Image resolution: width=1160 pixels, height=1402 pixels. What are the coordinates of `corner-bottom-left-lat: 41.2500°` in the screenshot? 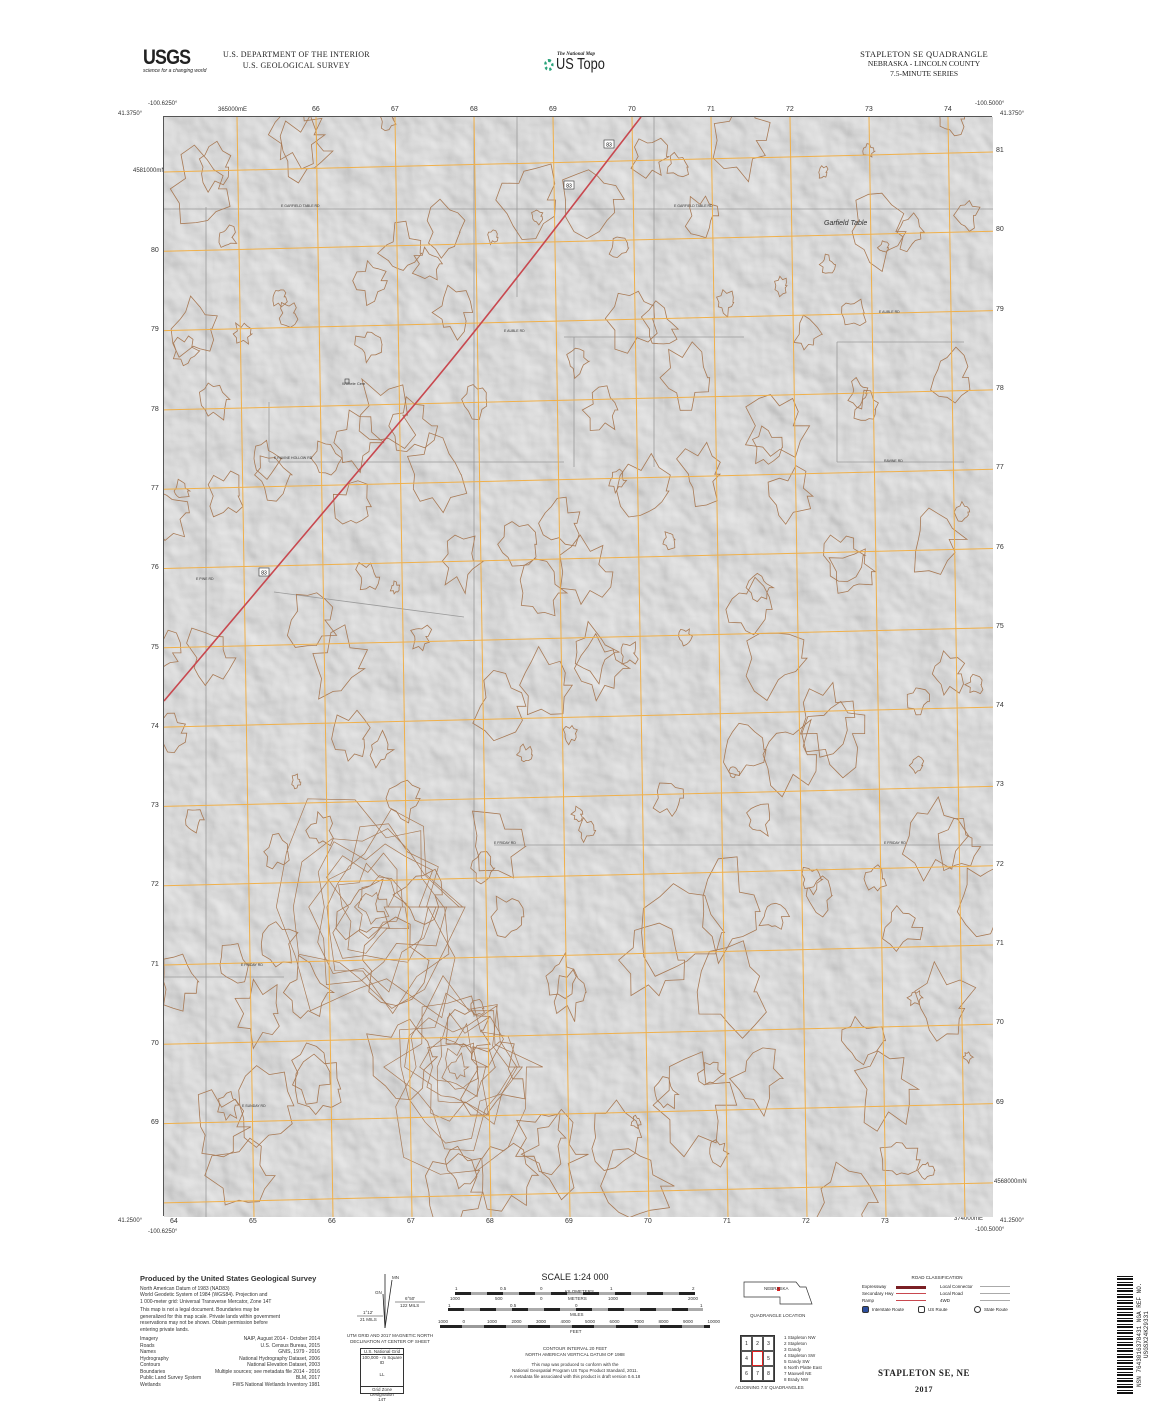 It's located at (130, 1221).